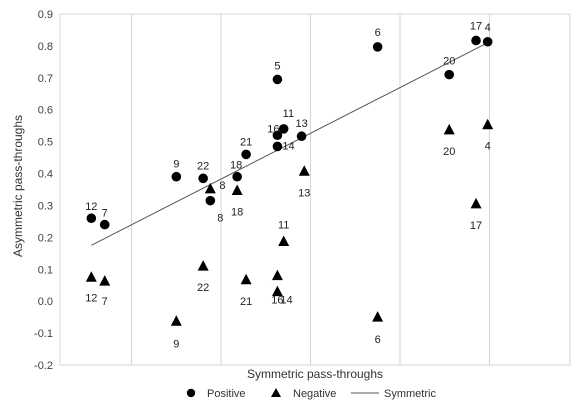 The image size is (578, 401). Describe the element at coordinates (191, 393) in the screenshot. I see `legend-positive-marker` at that location.